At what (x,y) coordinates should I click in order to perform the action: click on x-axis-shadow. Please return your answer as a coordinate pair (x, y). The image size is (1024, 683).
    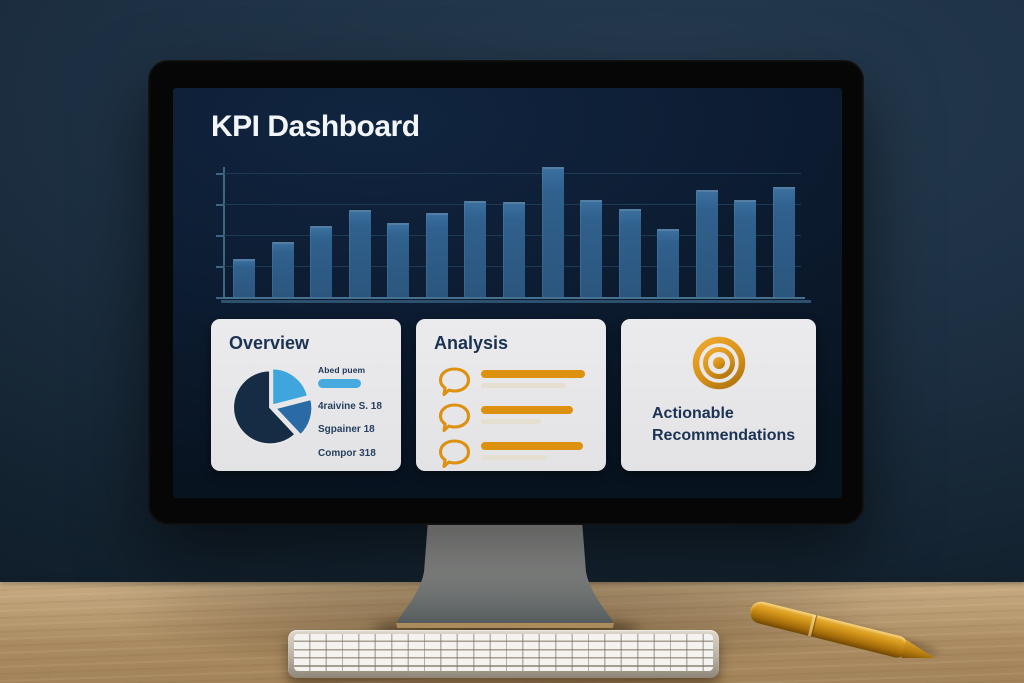
    Looking at the image, I should click on (516, 301).